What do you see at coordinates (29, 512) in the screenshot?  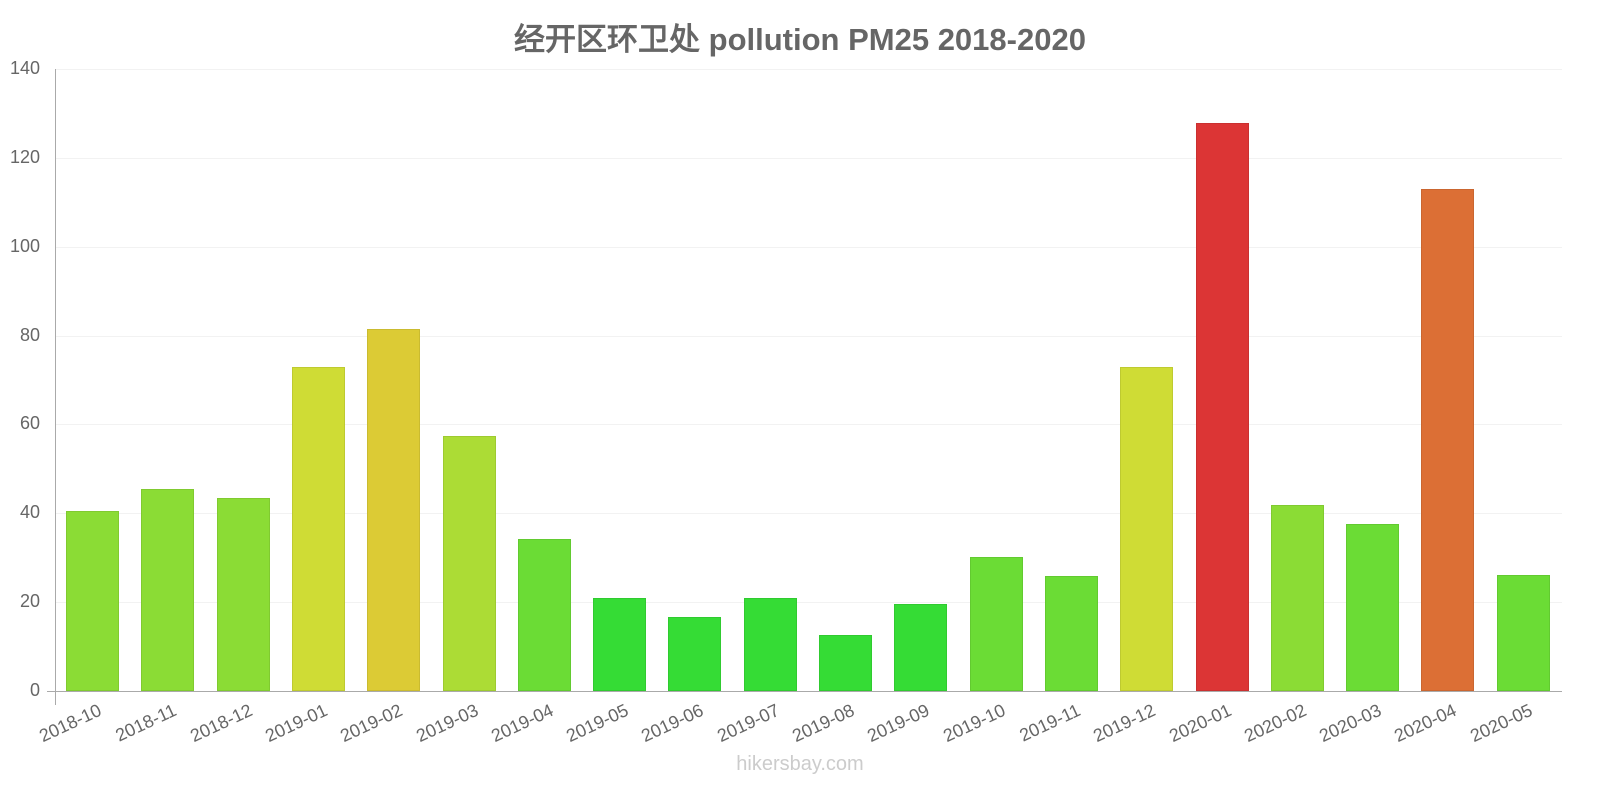 I see `y-tick-label: 40` at bounding box center [29, 512].